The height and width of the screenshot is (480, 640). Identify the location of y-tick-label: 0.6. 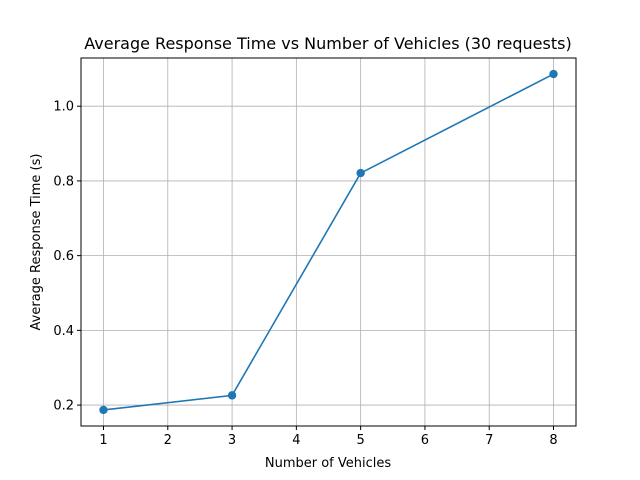
(63, 256).